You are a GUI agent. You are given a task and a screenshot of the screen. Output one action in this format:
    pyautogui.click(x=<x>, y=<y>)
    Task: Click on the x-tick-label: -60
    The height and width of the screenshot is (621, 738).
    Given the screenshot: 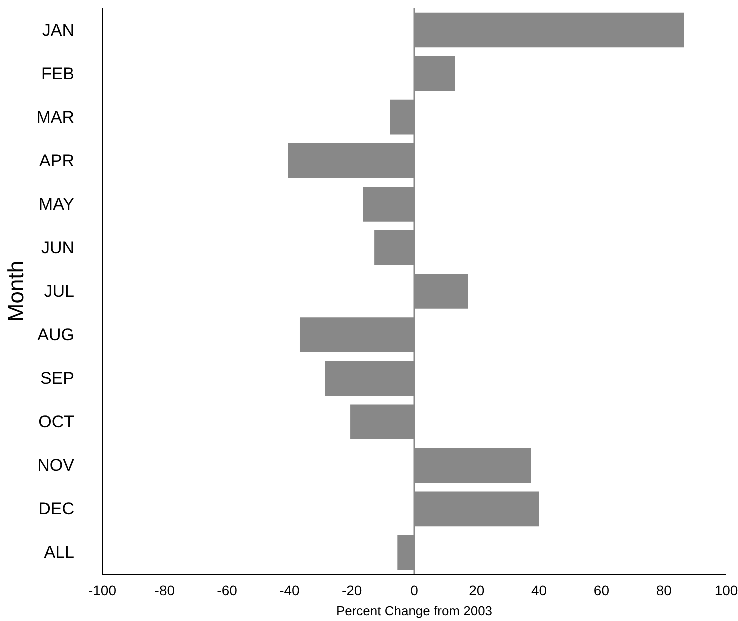 What is the action you would take?
    pyautogui.click(x=227, y=590)
    